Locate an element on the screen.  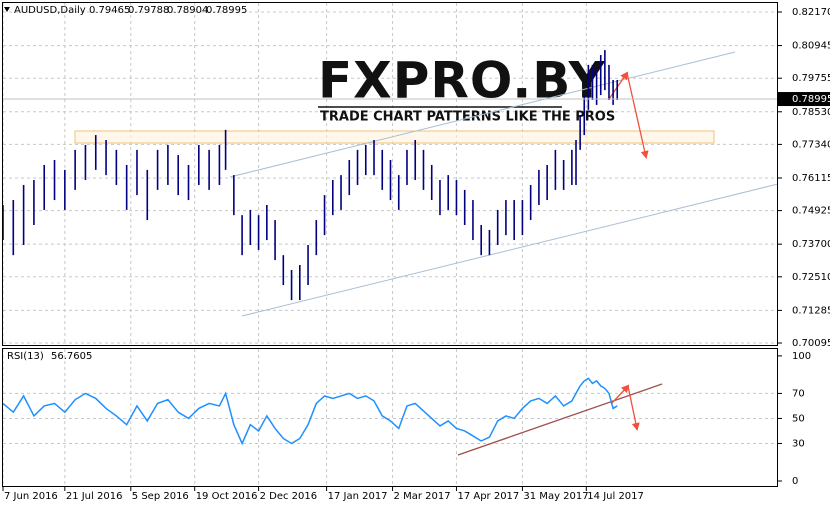
x-tick-label: 21 Jul 2016 is located at coordinates (94, 496).